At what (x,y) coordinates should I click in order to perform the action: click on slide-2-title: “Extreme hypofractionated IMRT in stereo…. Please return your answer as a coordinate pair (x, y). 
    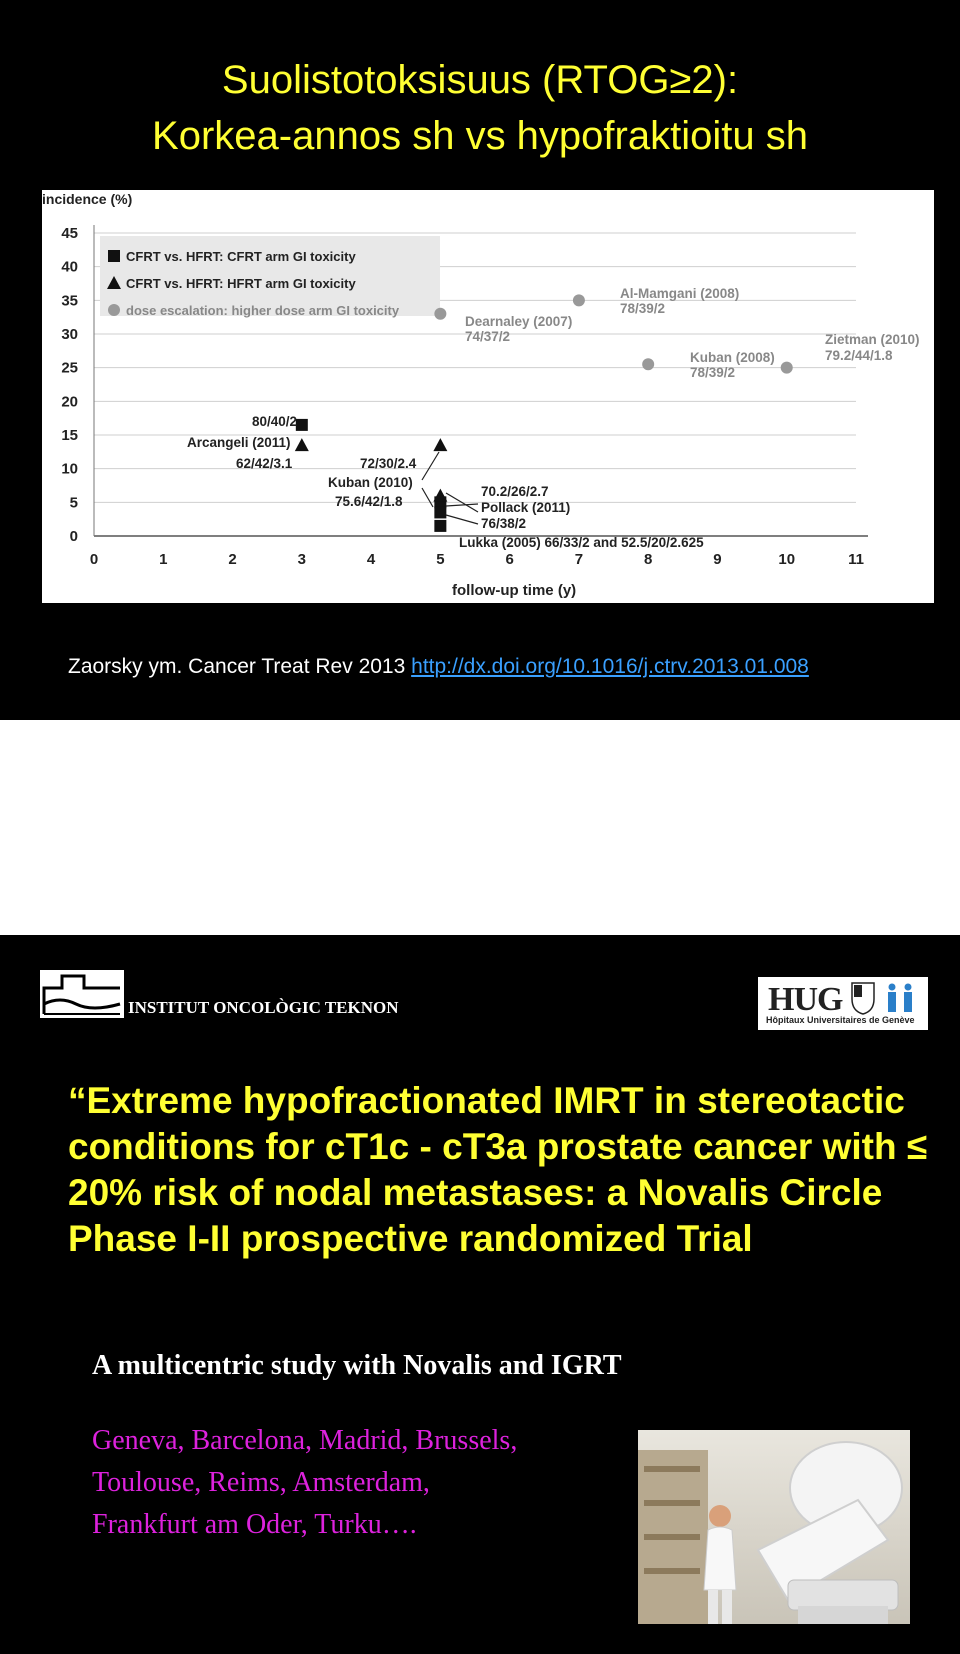
    Looking at the image, I should click on (498, 1169).